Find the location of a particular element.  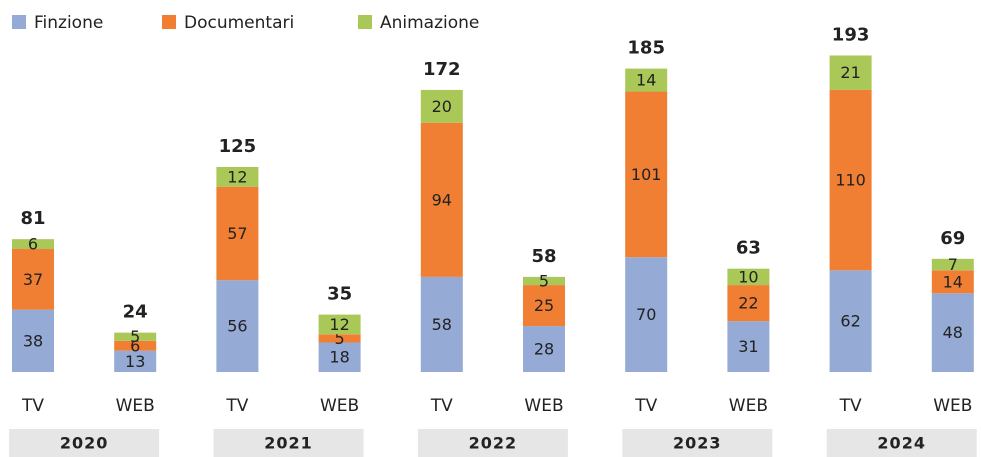

segment-label: 10 is located at coordinates (748, 276).